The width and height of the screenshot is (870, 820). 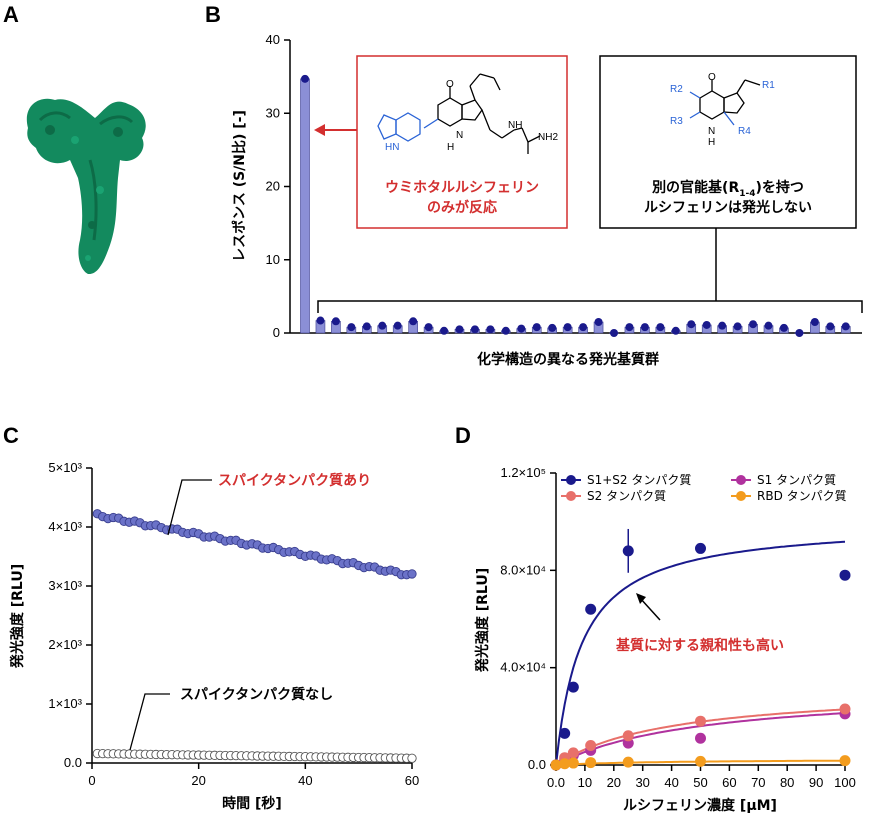 What do you see at coordinates (590, 306) in the screenshot?
I see `substrate-group-bracket` at bounding box center [590, 306].